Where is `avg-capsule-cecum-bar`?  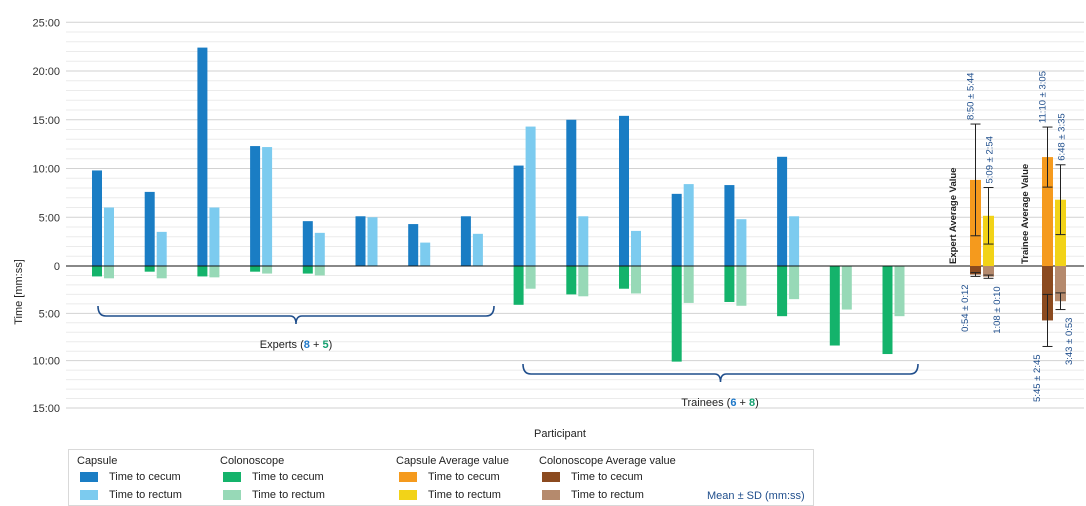 avg-capsule-cecum-bar is located at coordinates (1047, 211).